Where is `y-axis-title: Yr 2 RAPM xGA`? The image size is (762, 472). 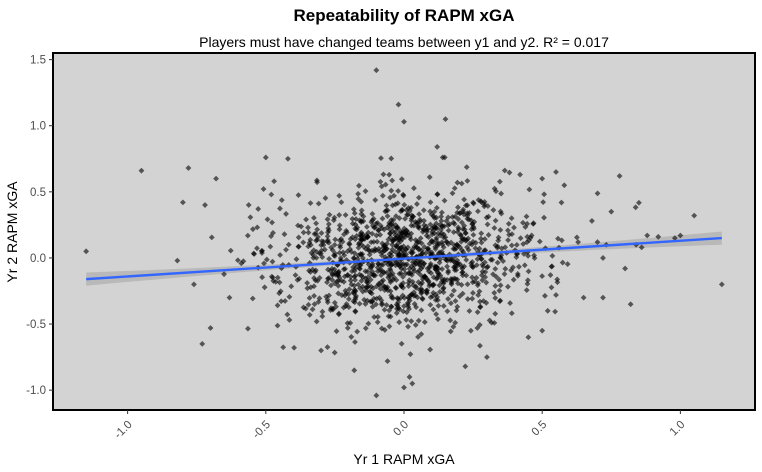
y-axis-title: Yr 2 RAPM xGA is located at coordinates (12, 232).